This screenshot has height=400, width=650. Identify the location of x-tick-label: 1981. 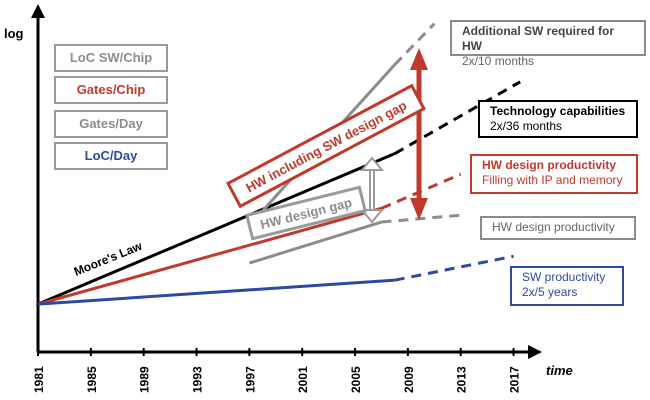
(39, 379).